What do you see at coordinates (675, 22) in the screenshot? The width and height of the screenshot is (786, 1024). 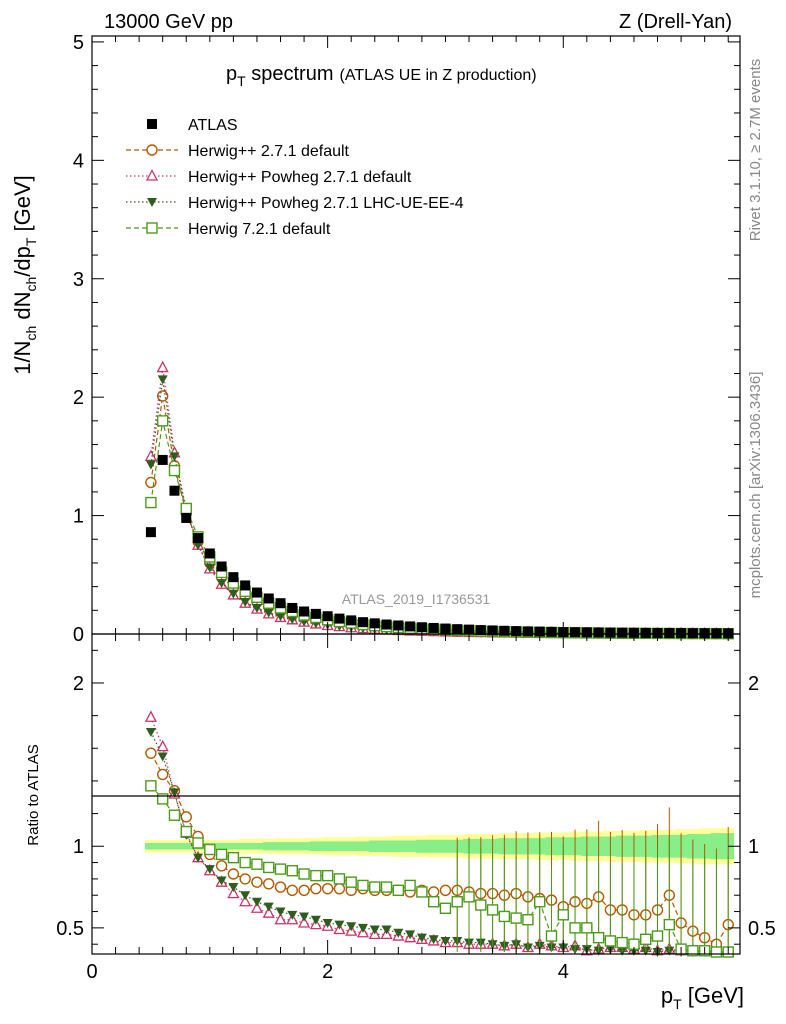 I see `header-right: Z (Drell-Yan)` at bounding box center [675, 22].